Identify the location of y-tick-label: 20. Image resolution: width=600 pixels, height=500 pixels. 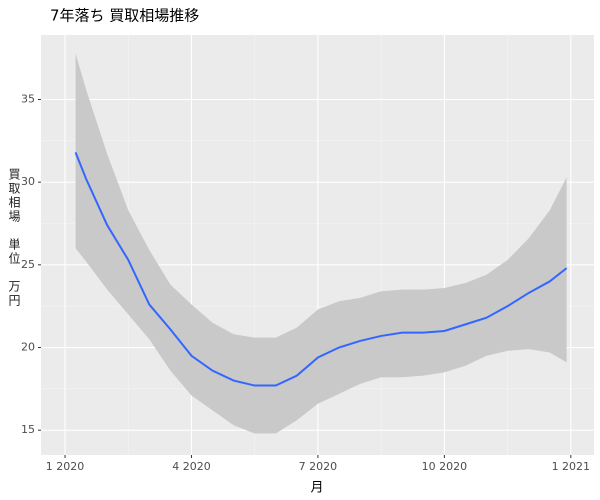
(28, 347).